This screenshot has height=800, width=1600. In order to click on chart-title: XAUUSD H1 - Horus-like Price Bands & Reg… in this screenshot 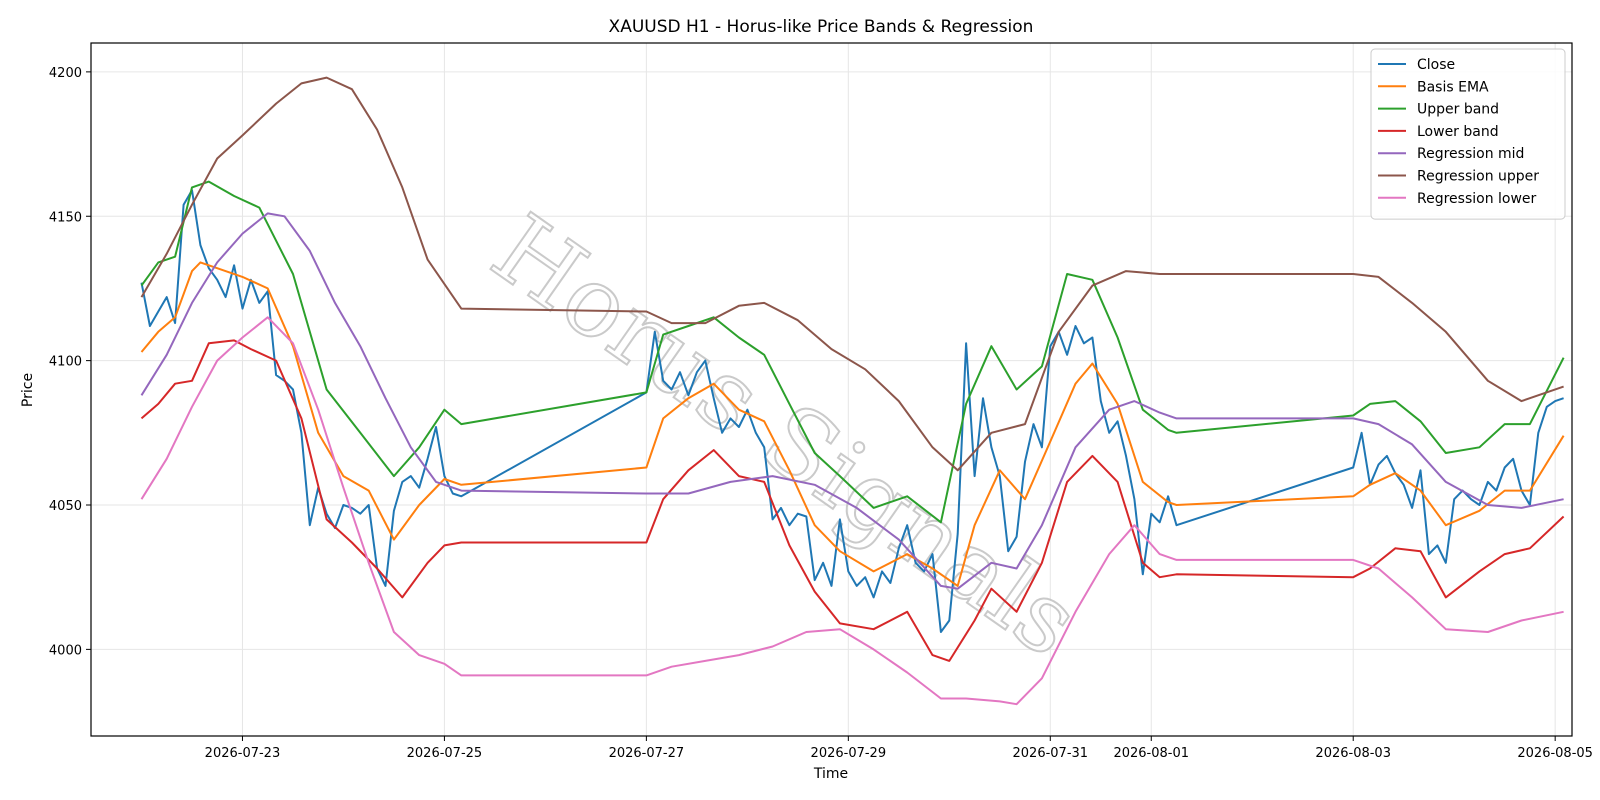, I will do `click(821, 27)`.